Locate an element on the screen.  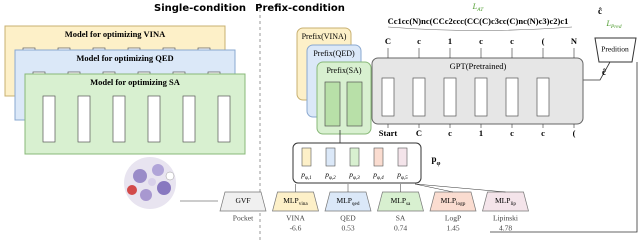
loss-at: LAT is located at coordinates (478, 7).